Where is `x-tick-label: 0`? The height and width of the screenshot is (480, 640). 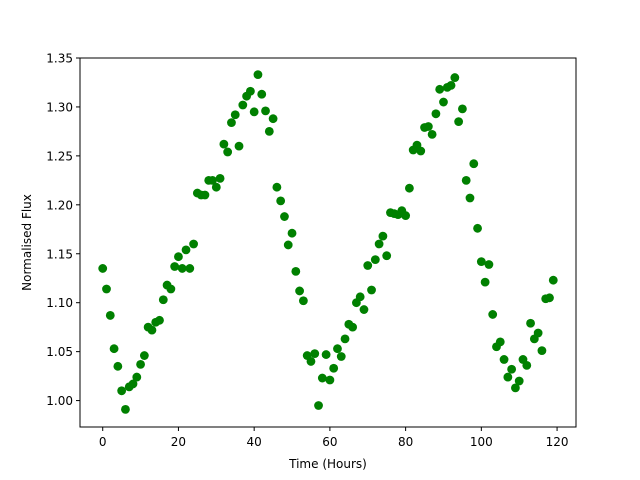 x-tick-label: 0 is located at coordinates (103, 442).